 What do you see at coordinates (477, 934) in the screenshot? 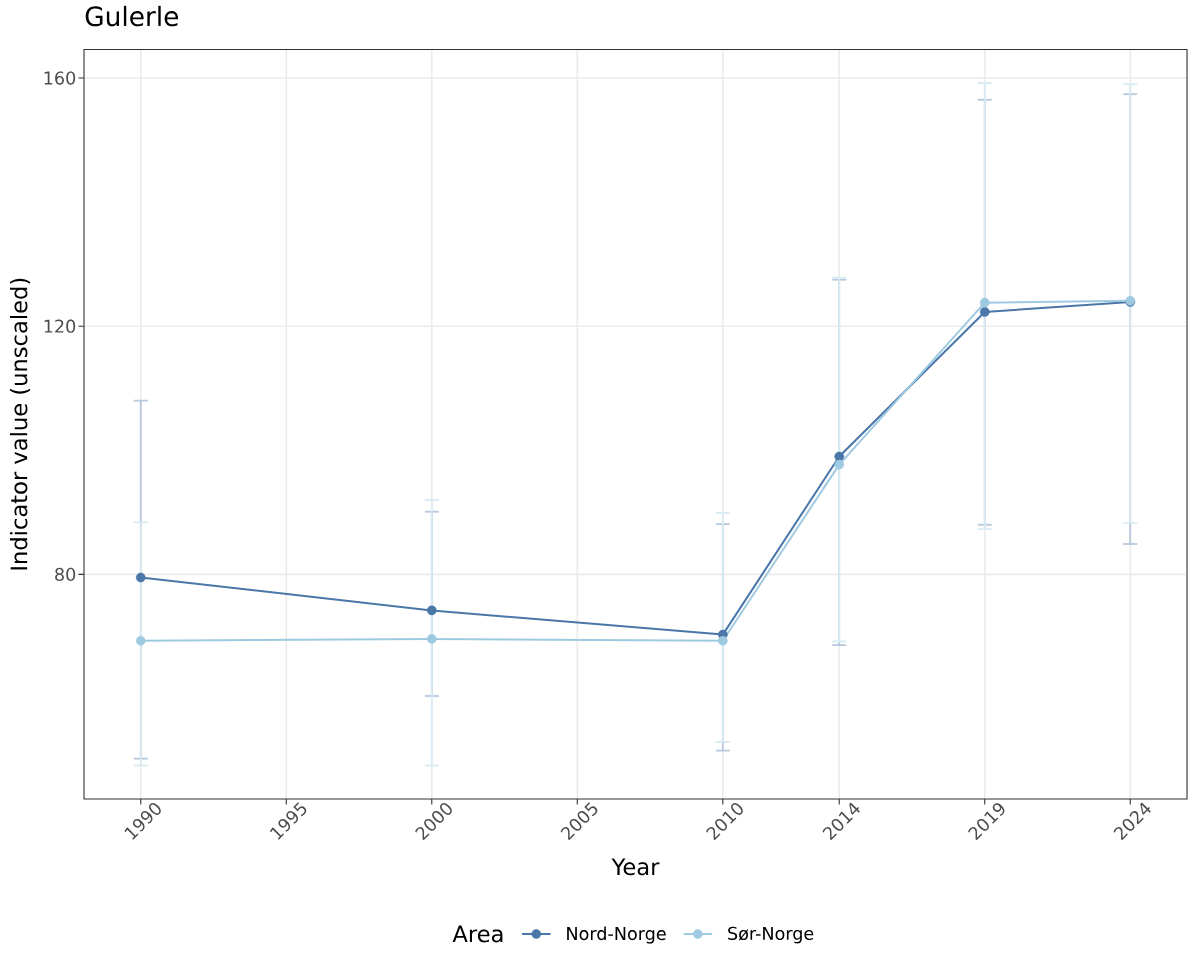
I see `legend-title: Area` at bounding box center [477, 934].